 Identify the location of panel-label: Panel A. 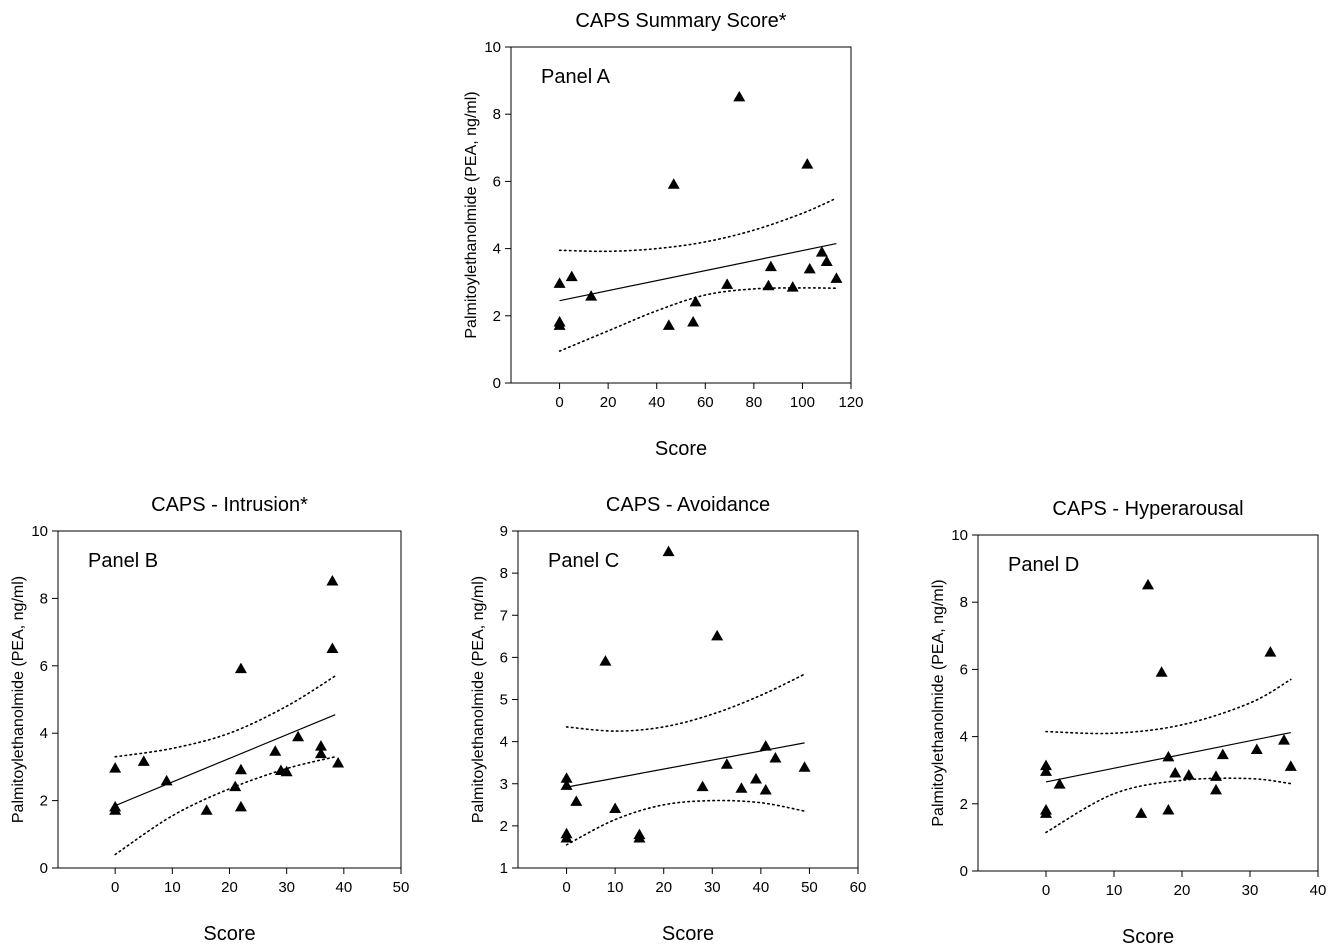
(576, 77).